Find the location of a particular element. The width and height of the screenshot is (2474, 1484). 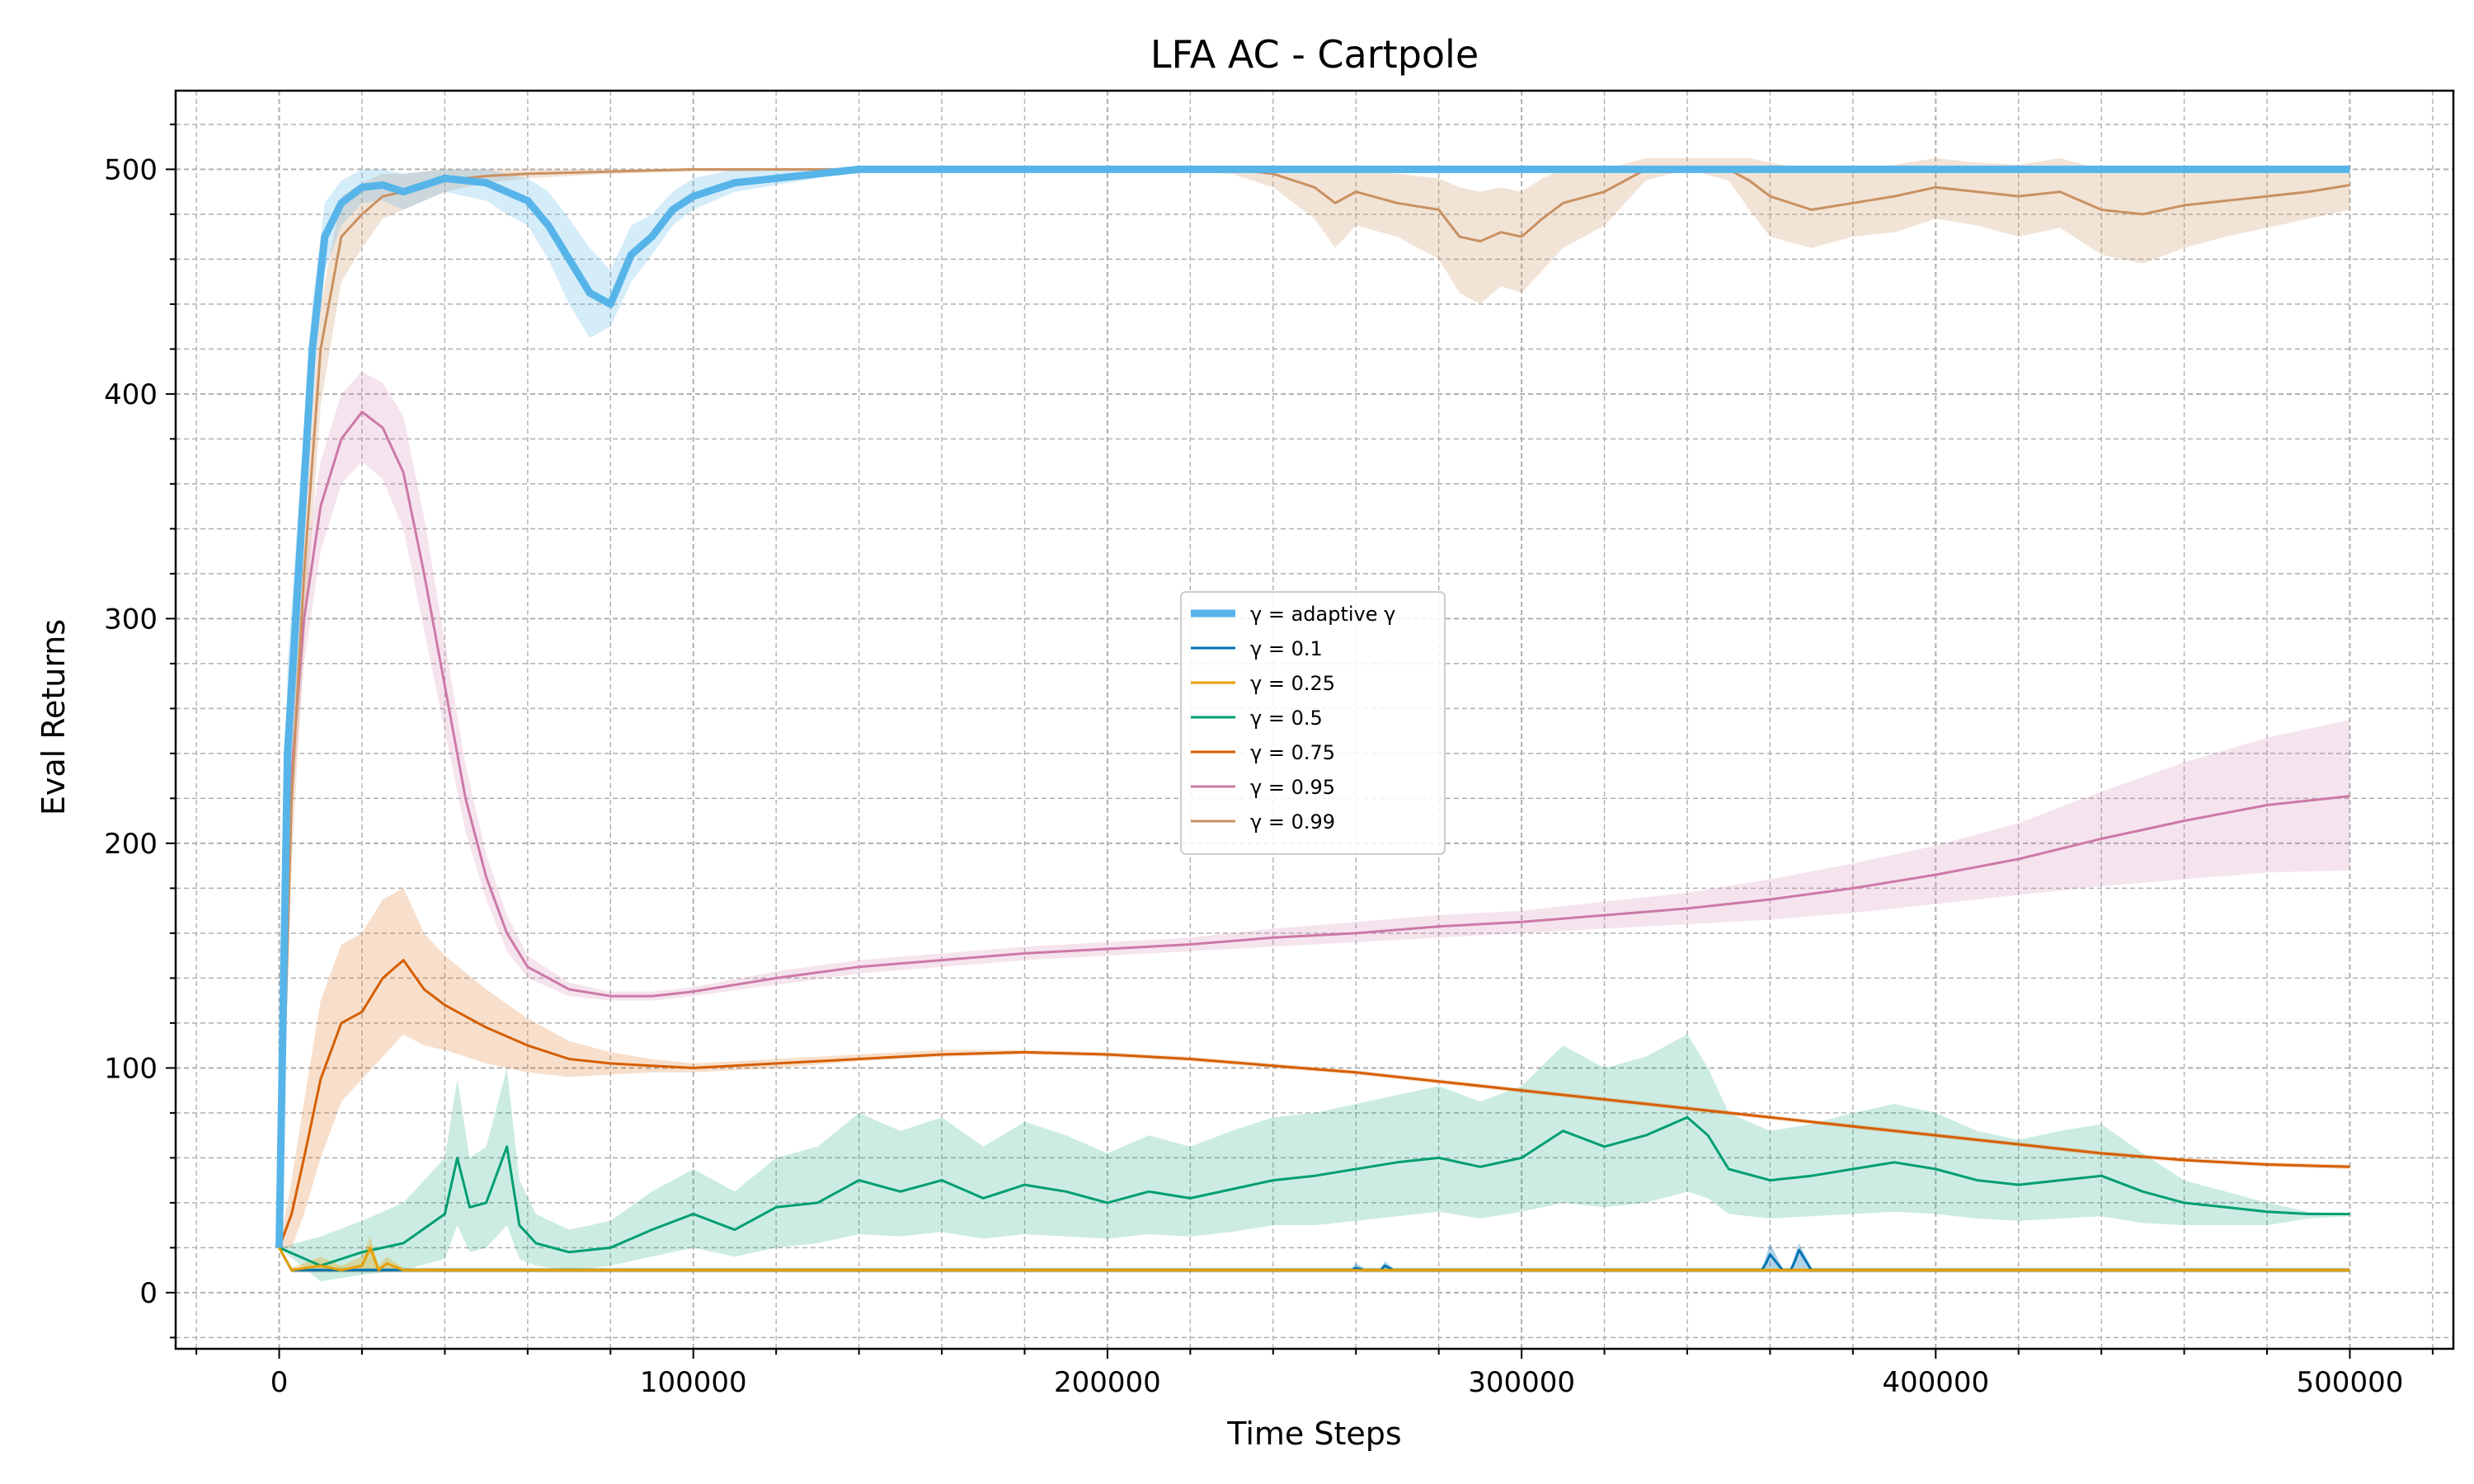

legend-label: γ = 0.99 is located at coordinates (1292, 822).